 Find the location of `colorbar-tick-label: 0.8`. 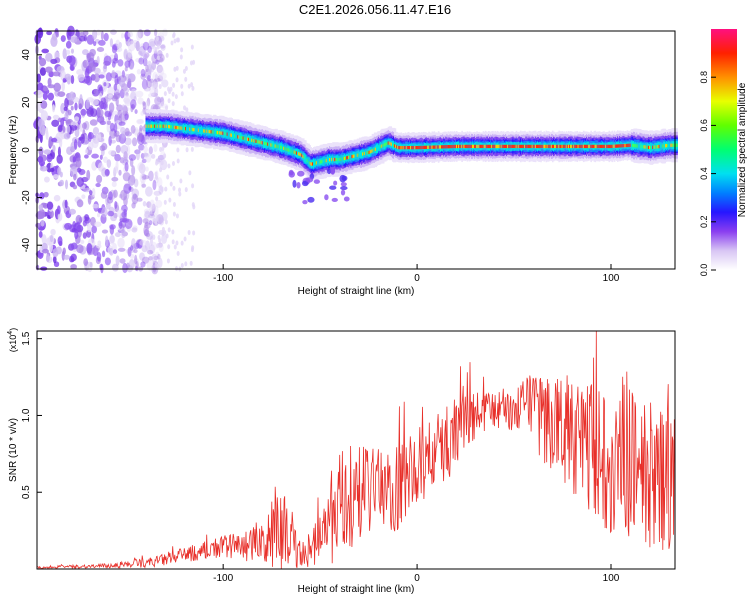

colorbar-tick-label: 0.8 is located at coordinates (704, 77).